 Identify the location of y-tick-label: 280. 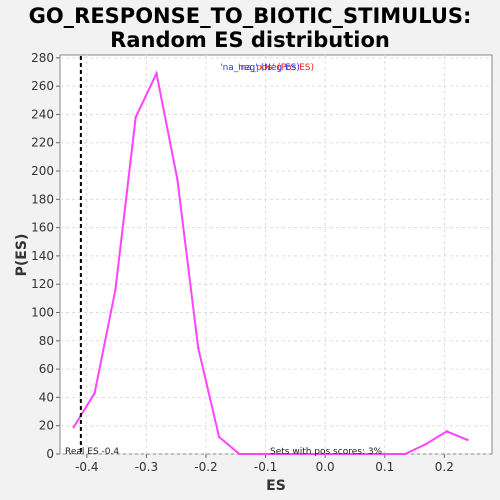
(42, 58).